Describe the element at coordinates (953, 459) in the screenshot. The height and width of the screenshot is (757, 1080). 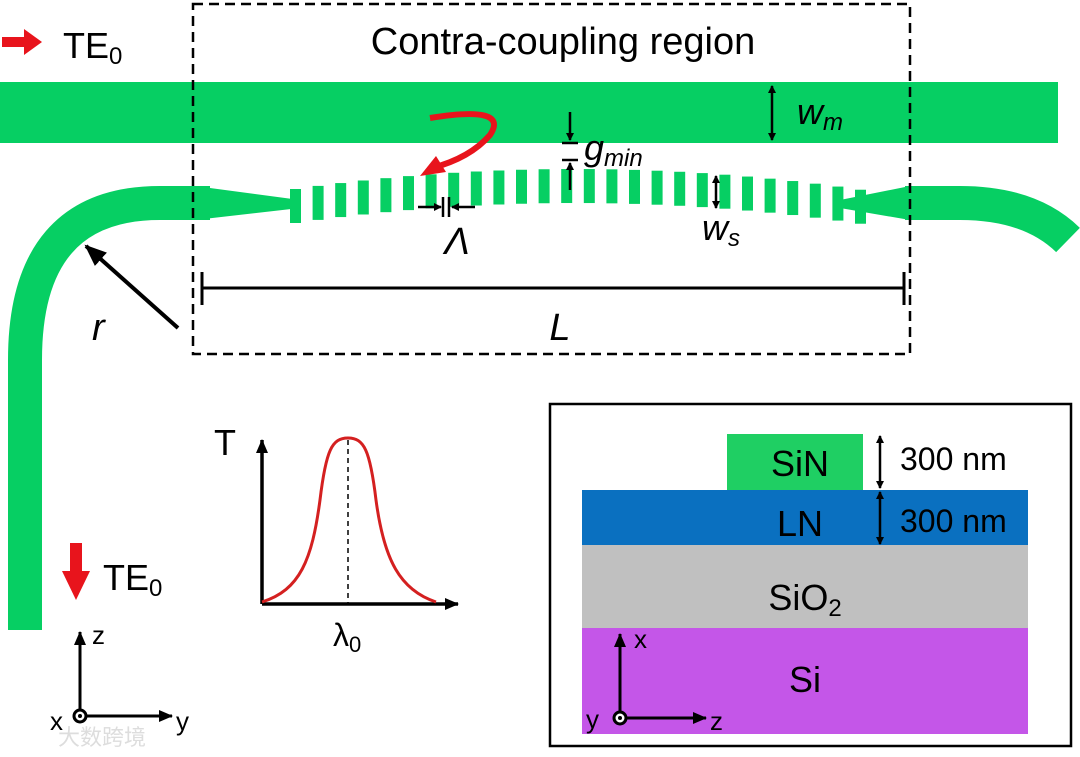
I see `sin-thickness-label: 300 nm` at that location.